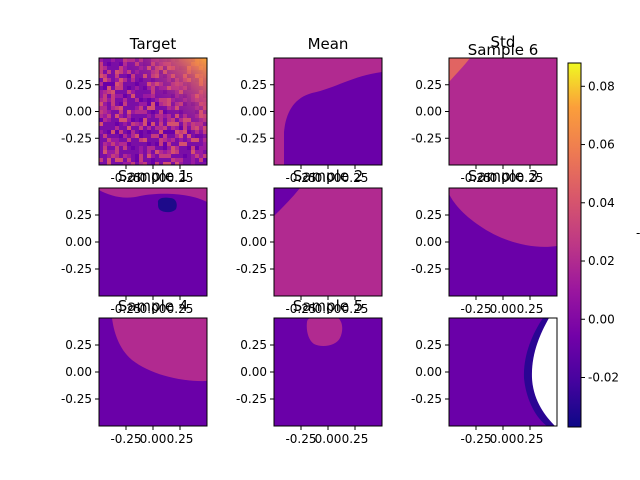  I want to click on sample1-background, so click(153, 242).